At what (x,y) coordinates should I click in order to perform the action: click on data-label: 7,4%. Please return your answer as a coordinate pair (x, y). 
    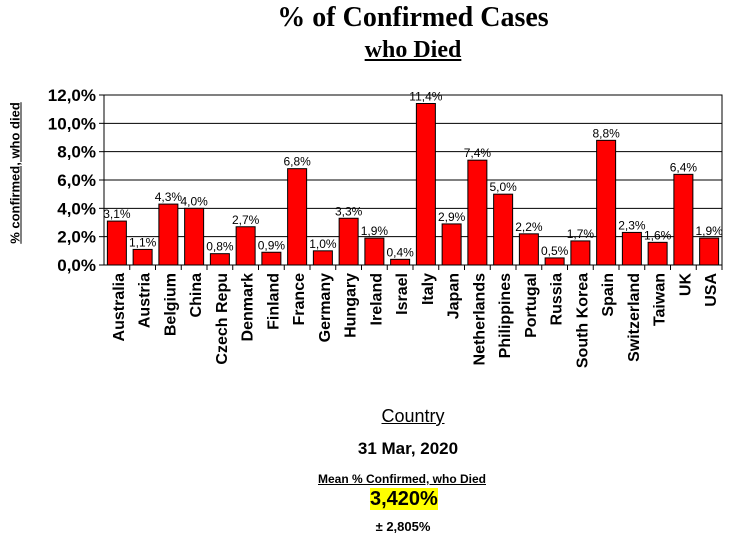
    Looking at the image, I should click on (478, 153).